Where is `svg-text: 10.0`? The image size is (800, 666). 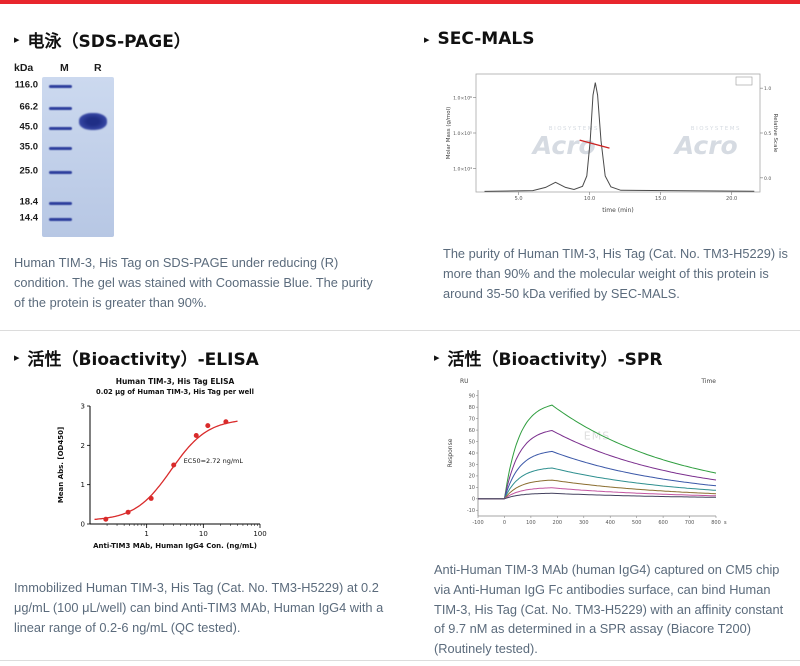 svg-text: 10.0 is located at coordinates (589, 199).